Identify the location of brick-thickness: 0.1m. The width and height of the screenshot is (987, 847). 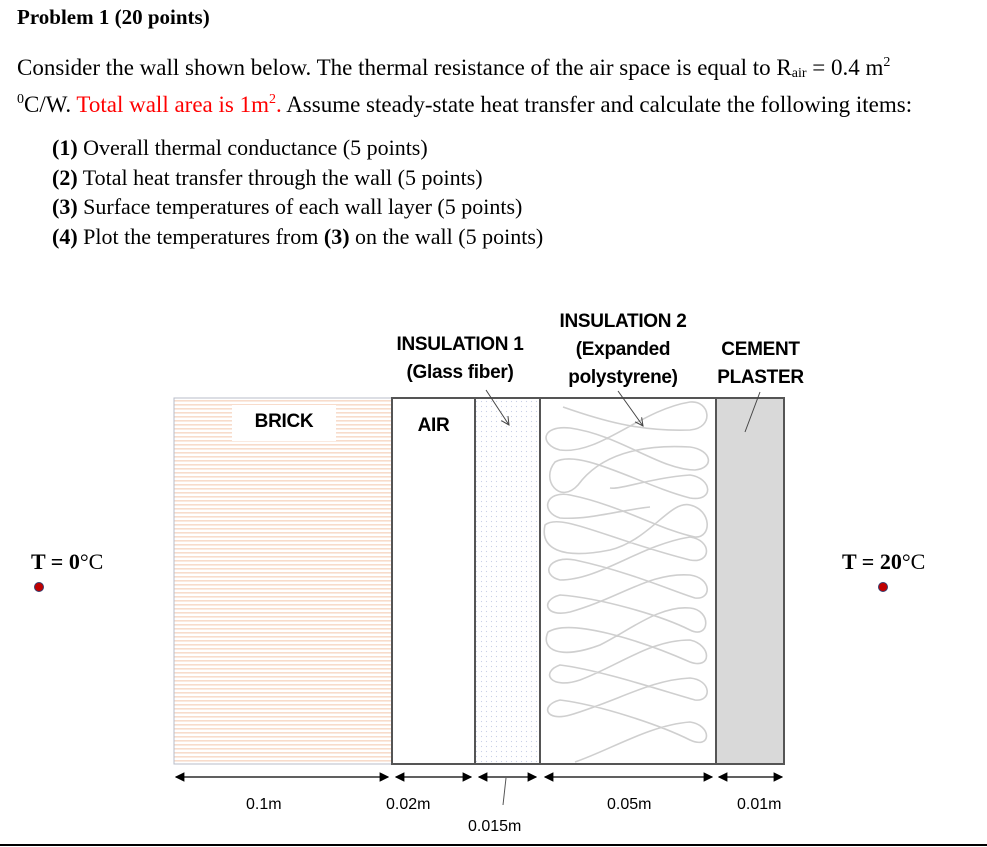
(264, 804).